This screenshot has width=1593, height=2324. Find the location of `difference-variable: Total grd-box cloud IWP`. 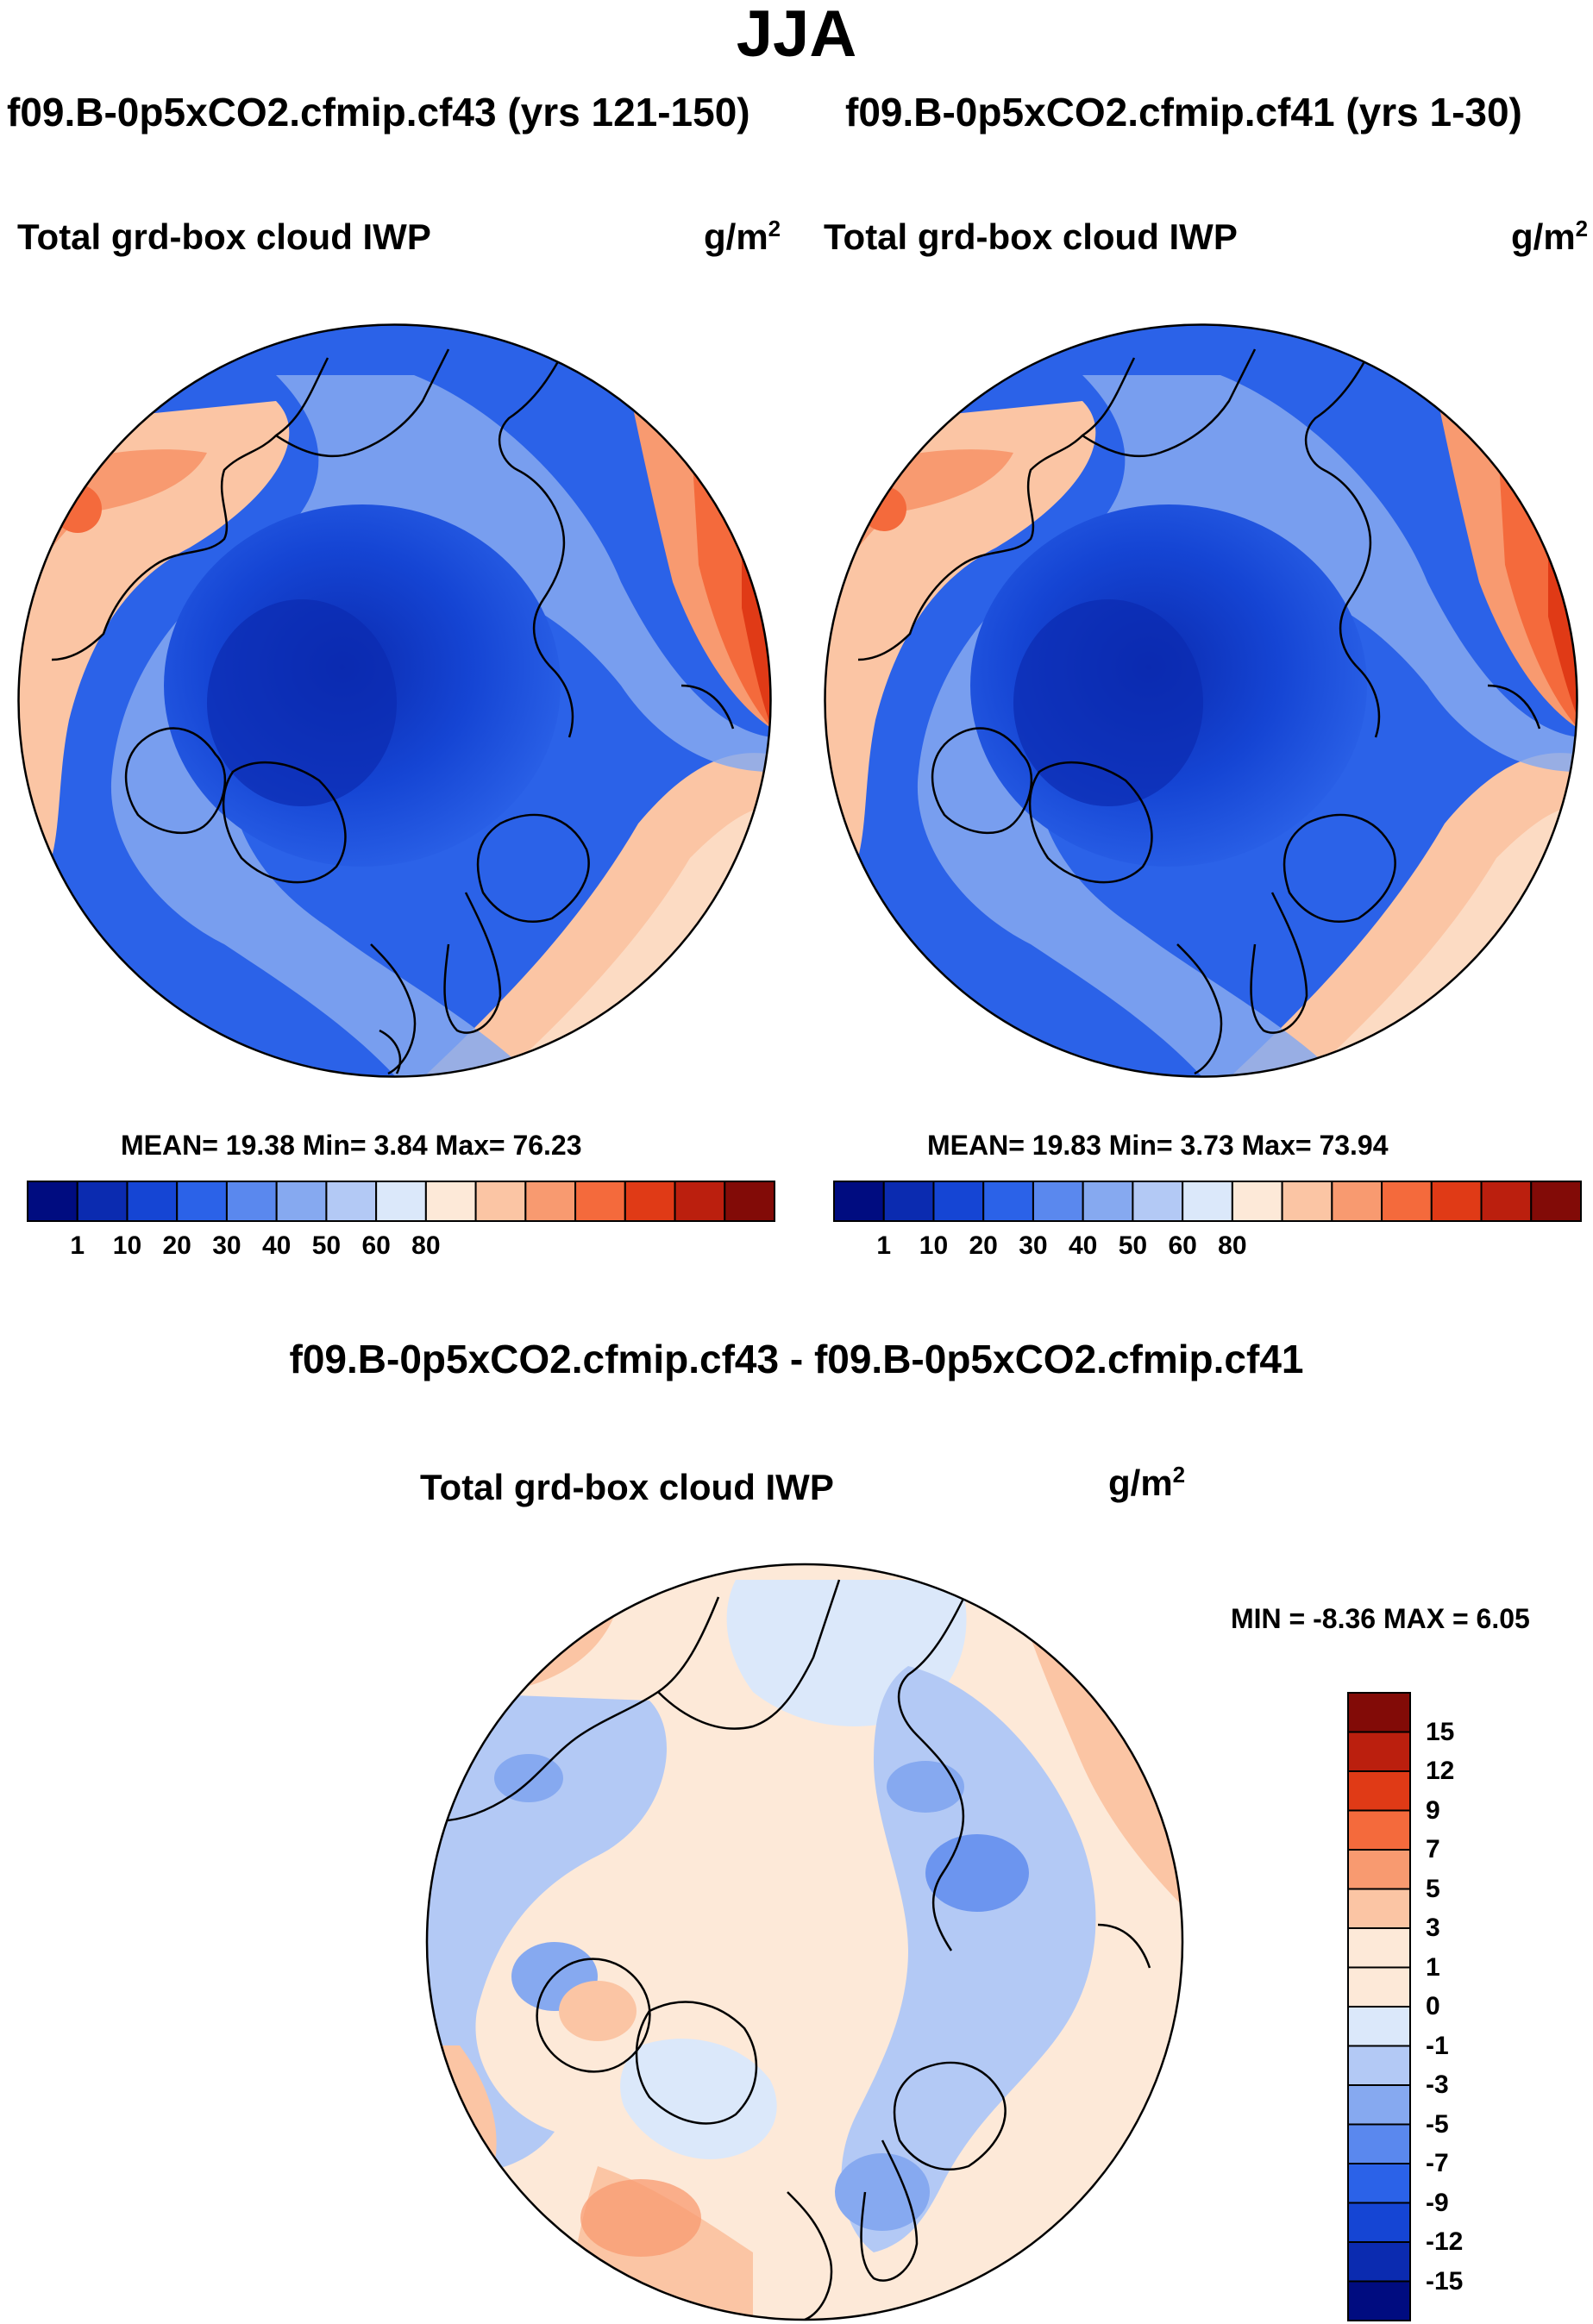

difference-variable: Total grd-box cloud IWP is located at coordinates (627, 1487).